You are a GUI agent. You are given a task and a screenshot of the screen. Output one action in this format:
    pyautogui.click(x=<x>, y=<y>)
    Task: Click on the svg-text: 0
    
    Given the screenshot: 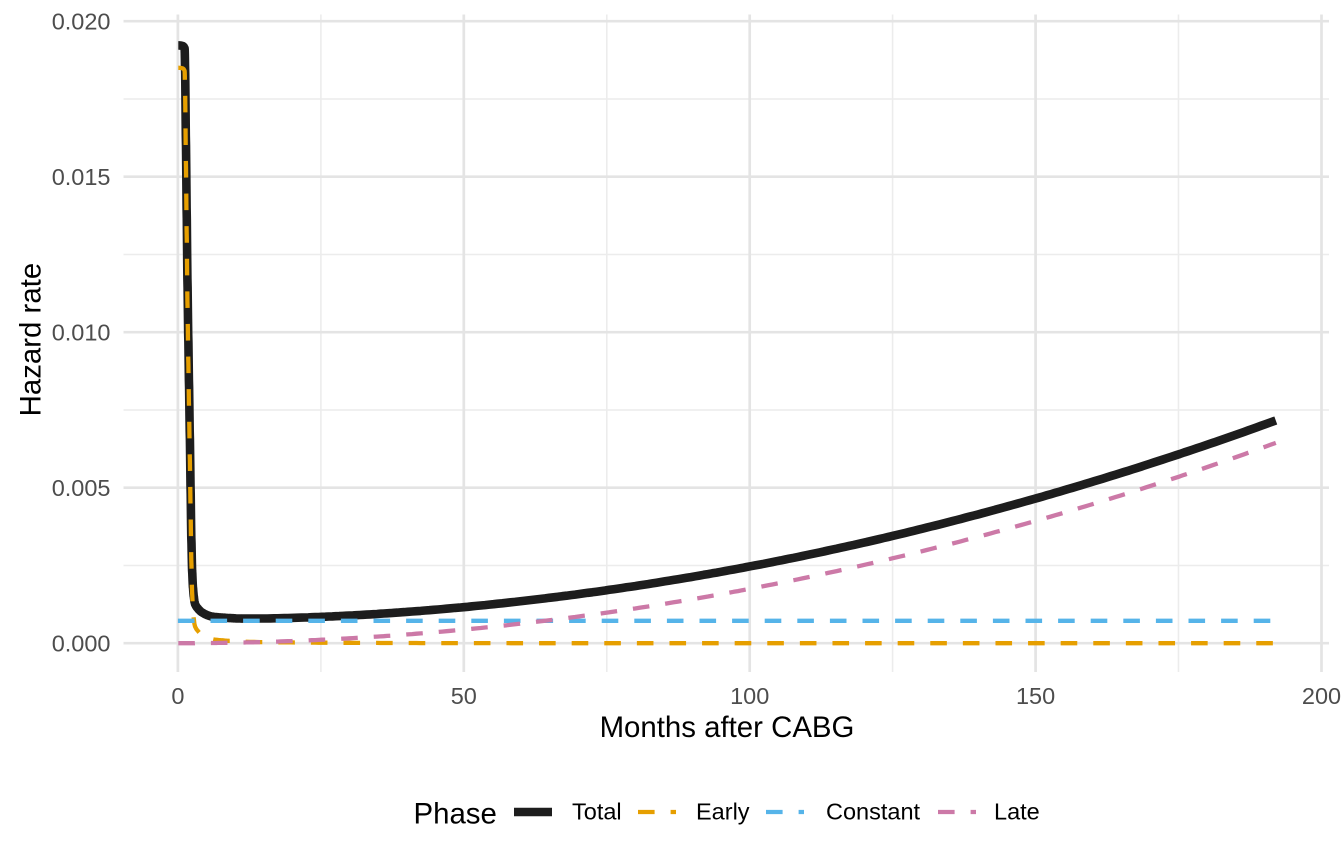 What is the action you would take?
    pyautogui.click(x=177, y=696)
    